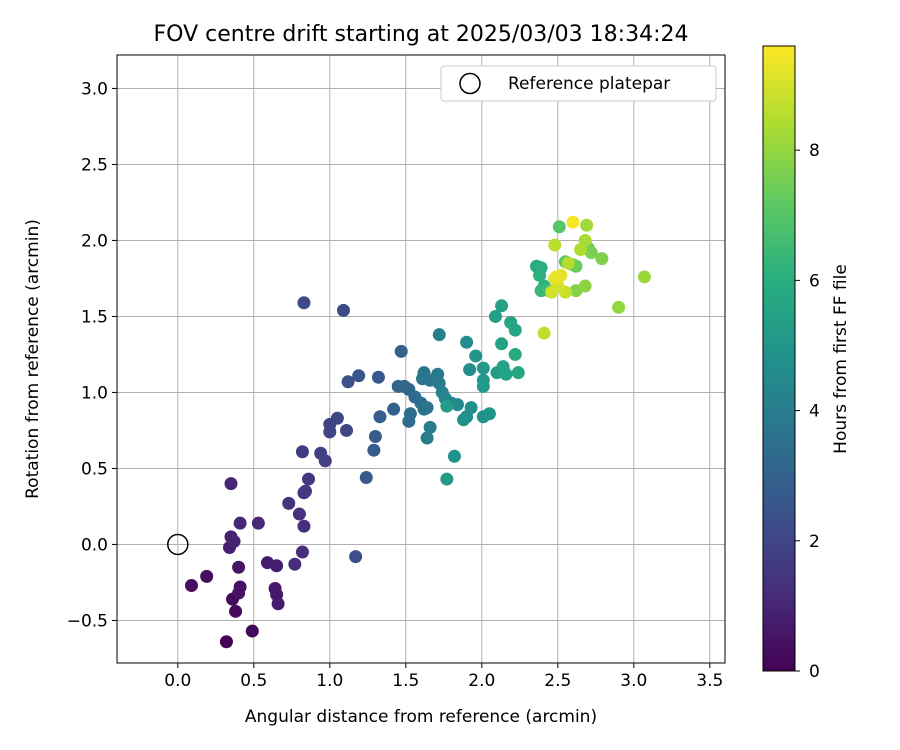  Describe the element at coordinates (633, 681) in the screenshot. I see `x-tick-label: 3.0` at that location.